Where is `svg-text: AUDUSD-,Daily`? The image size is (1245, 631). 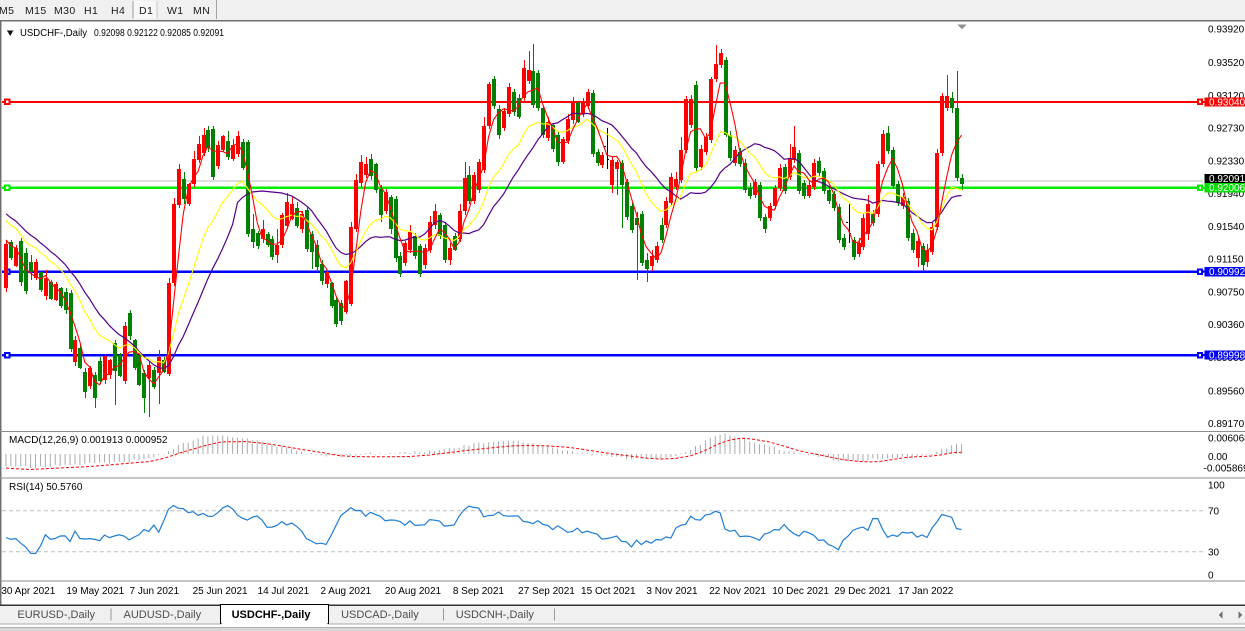
svg-text: AUDUSD-,Daily is located at coordinates (163, 615).